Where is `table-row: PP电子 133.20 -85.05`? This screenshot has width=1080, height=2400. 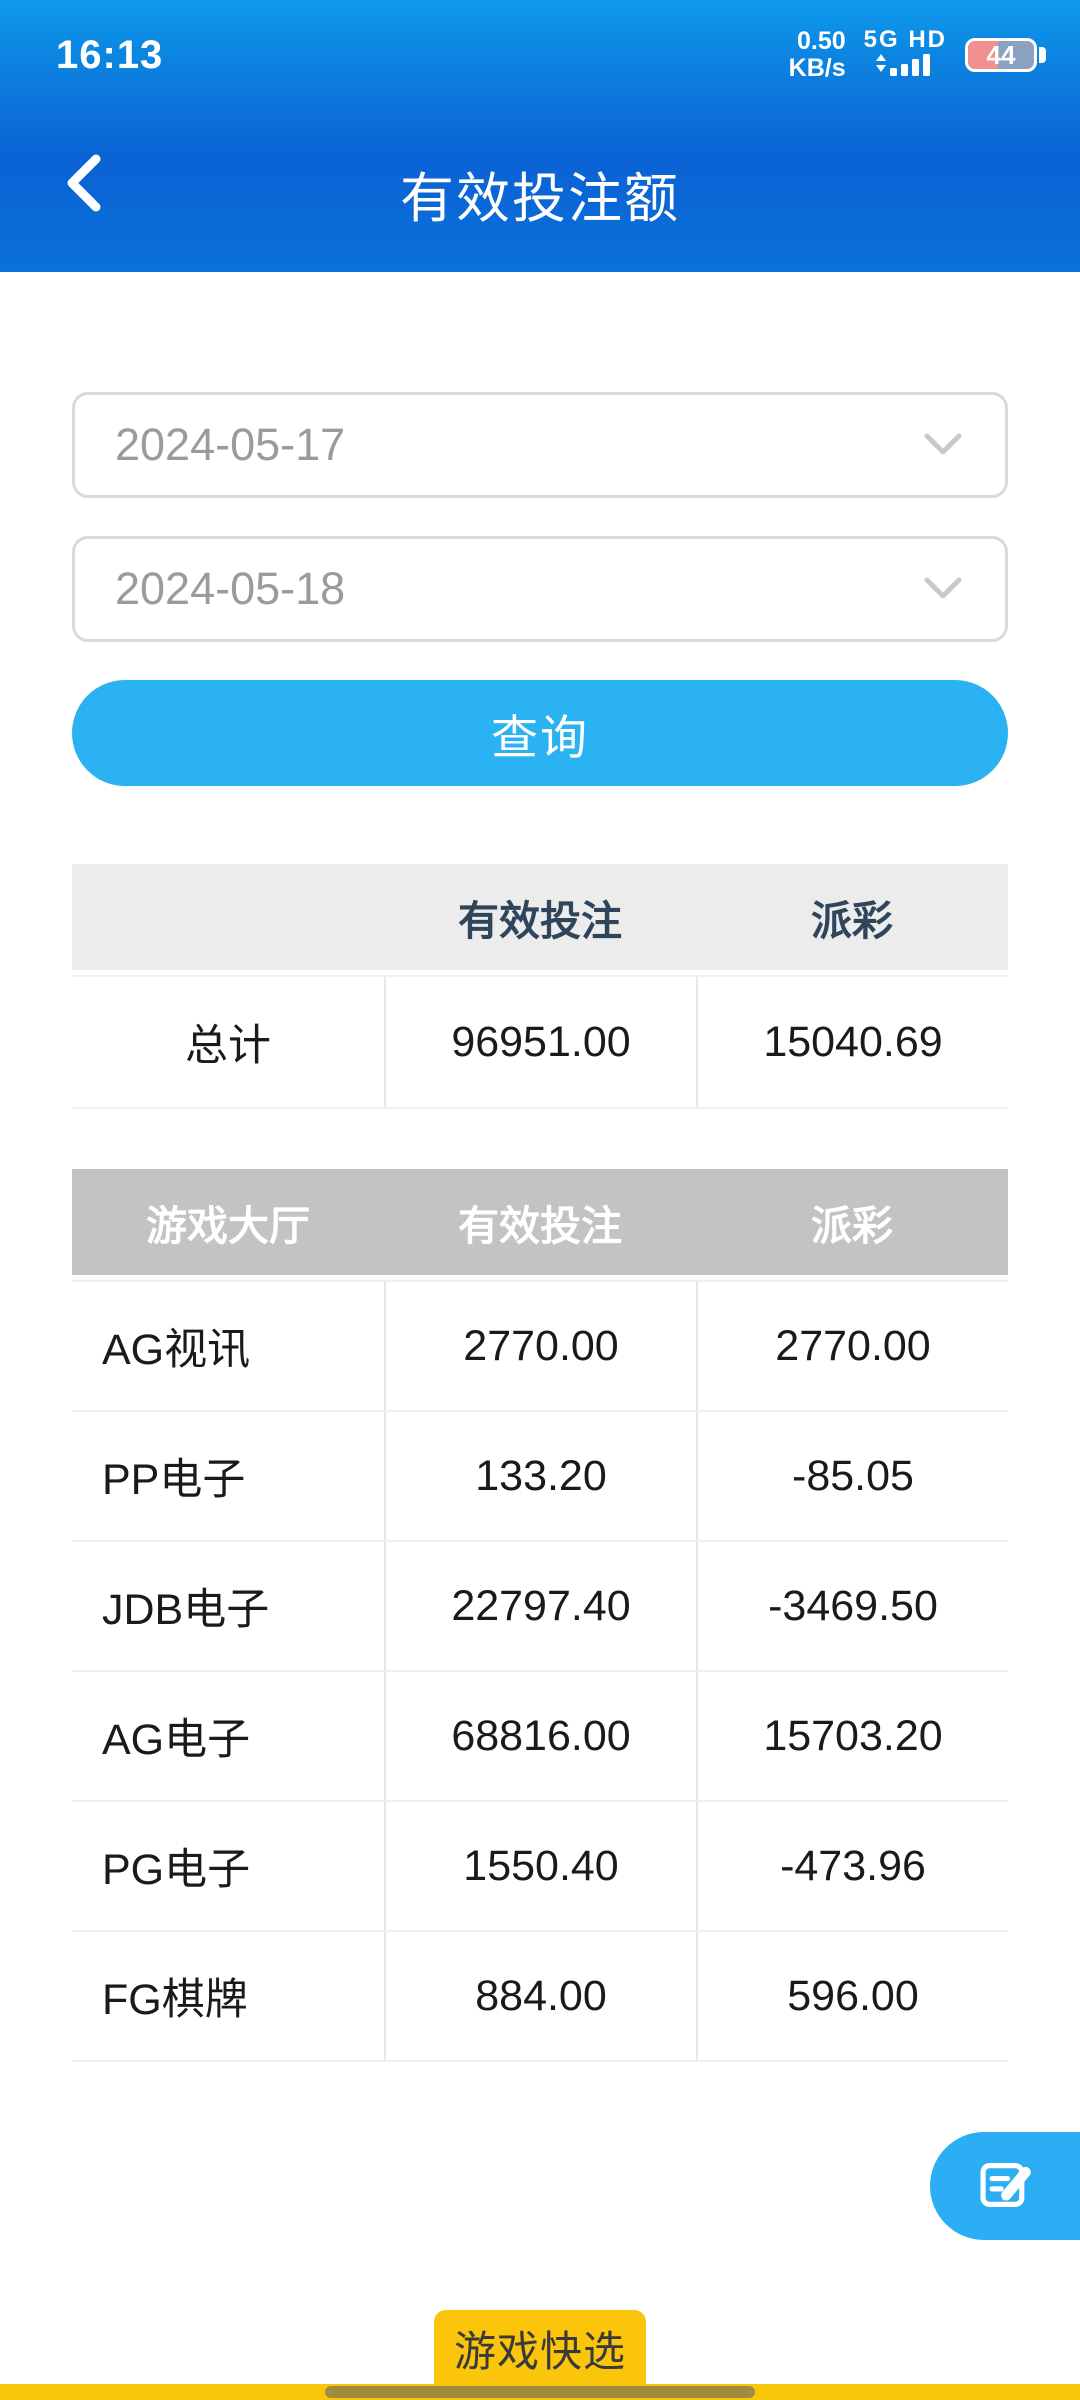
table-row: PP电子 133.20 -85.05 is located at coordinates (540, 1477).